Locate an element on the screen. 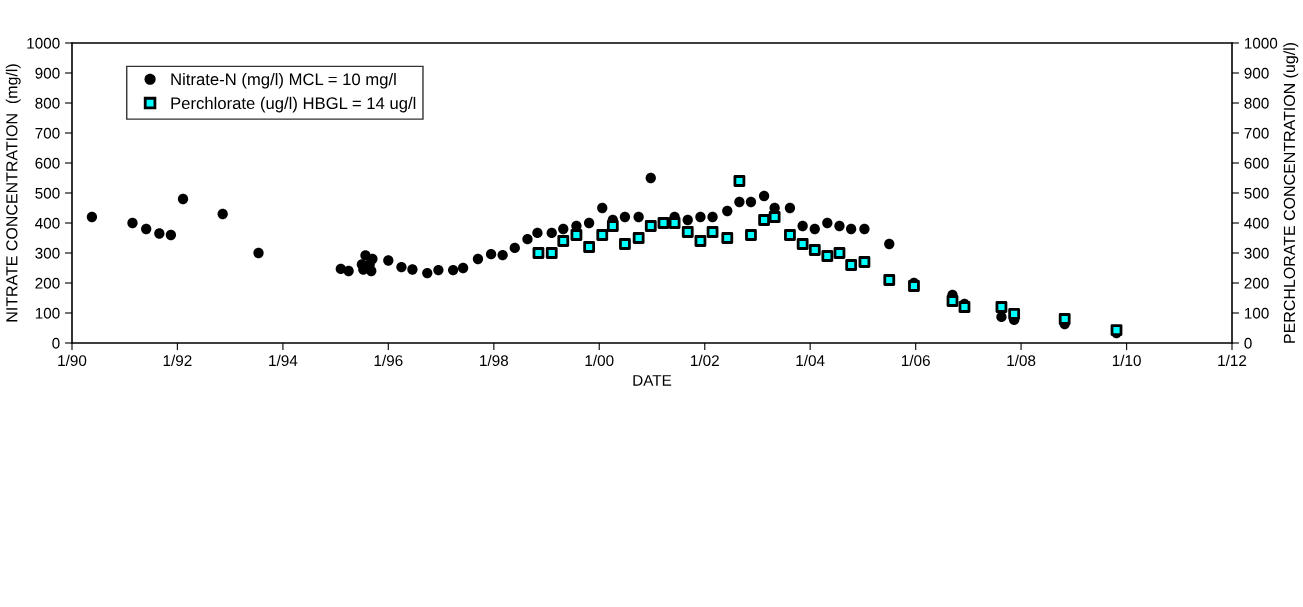  y2-tick-label: 700 is located at coordinates (1256, 133).